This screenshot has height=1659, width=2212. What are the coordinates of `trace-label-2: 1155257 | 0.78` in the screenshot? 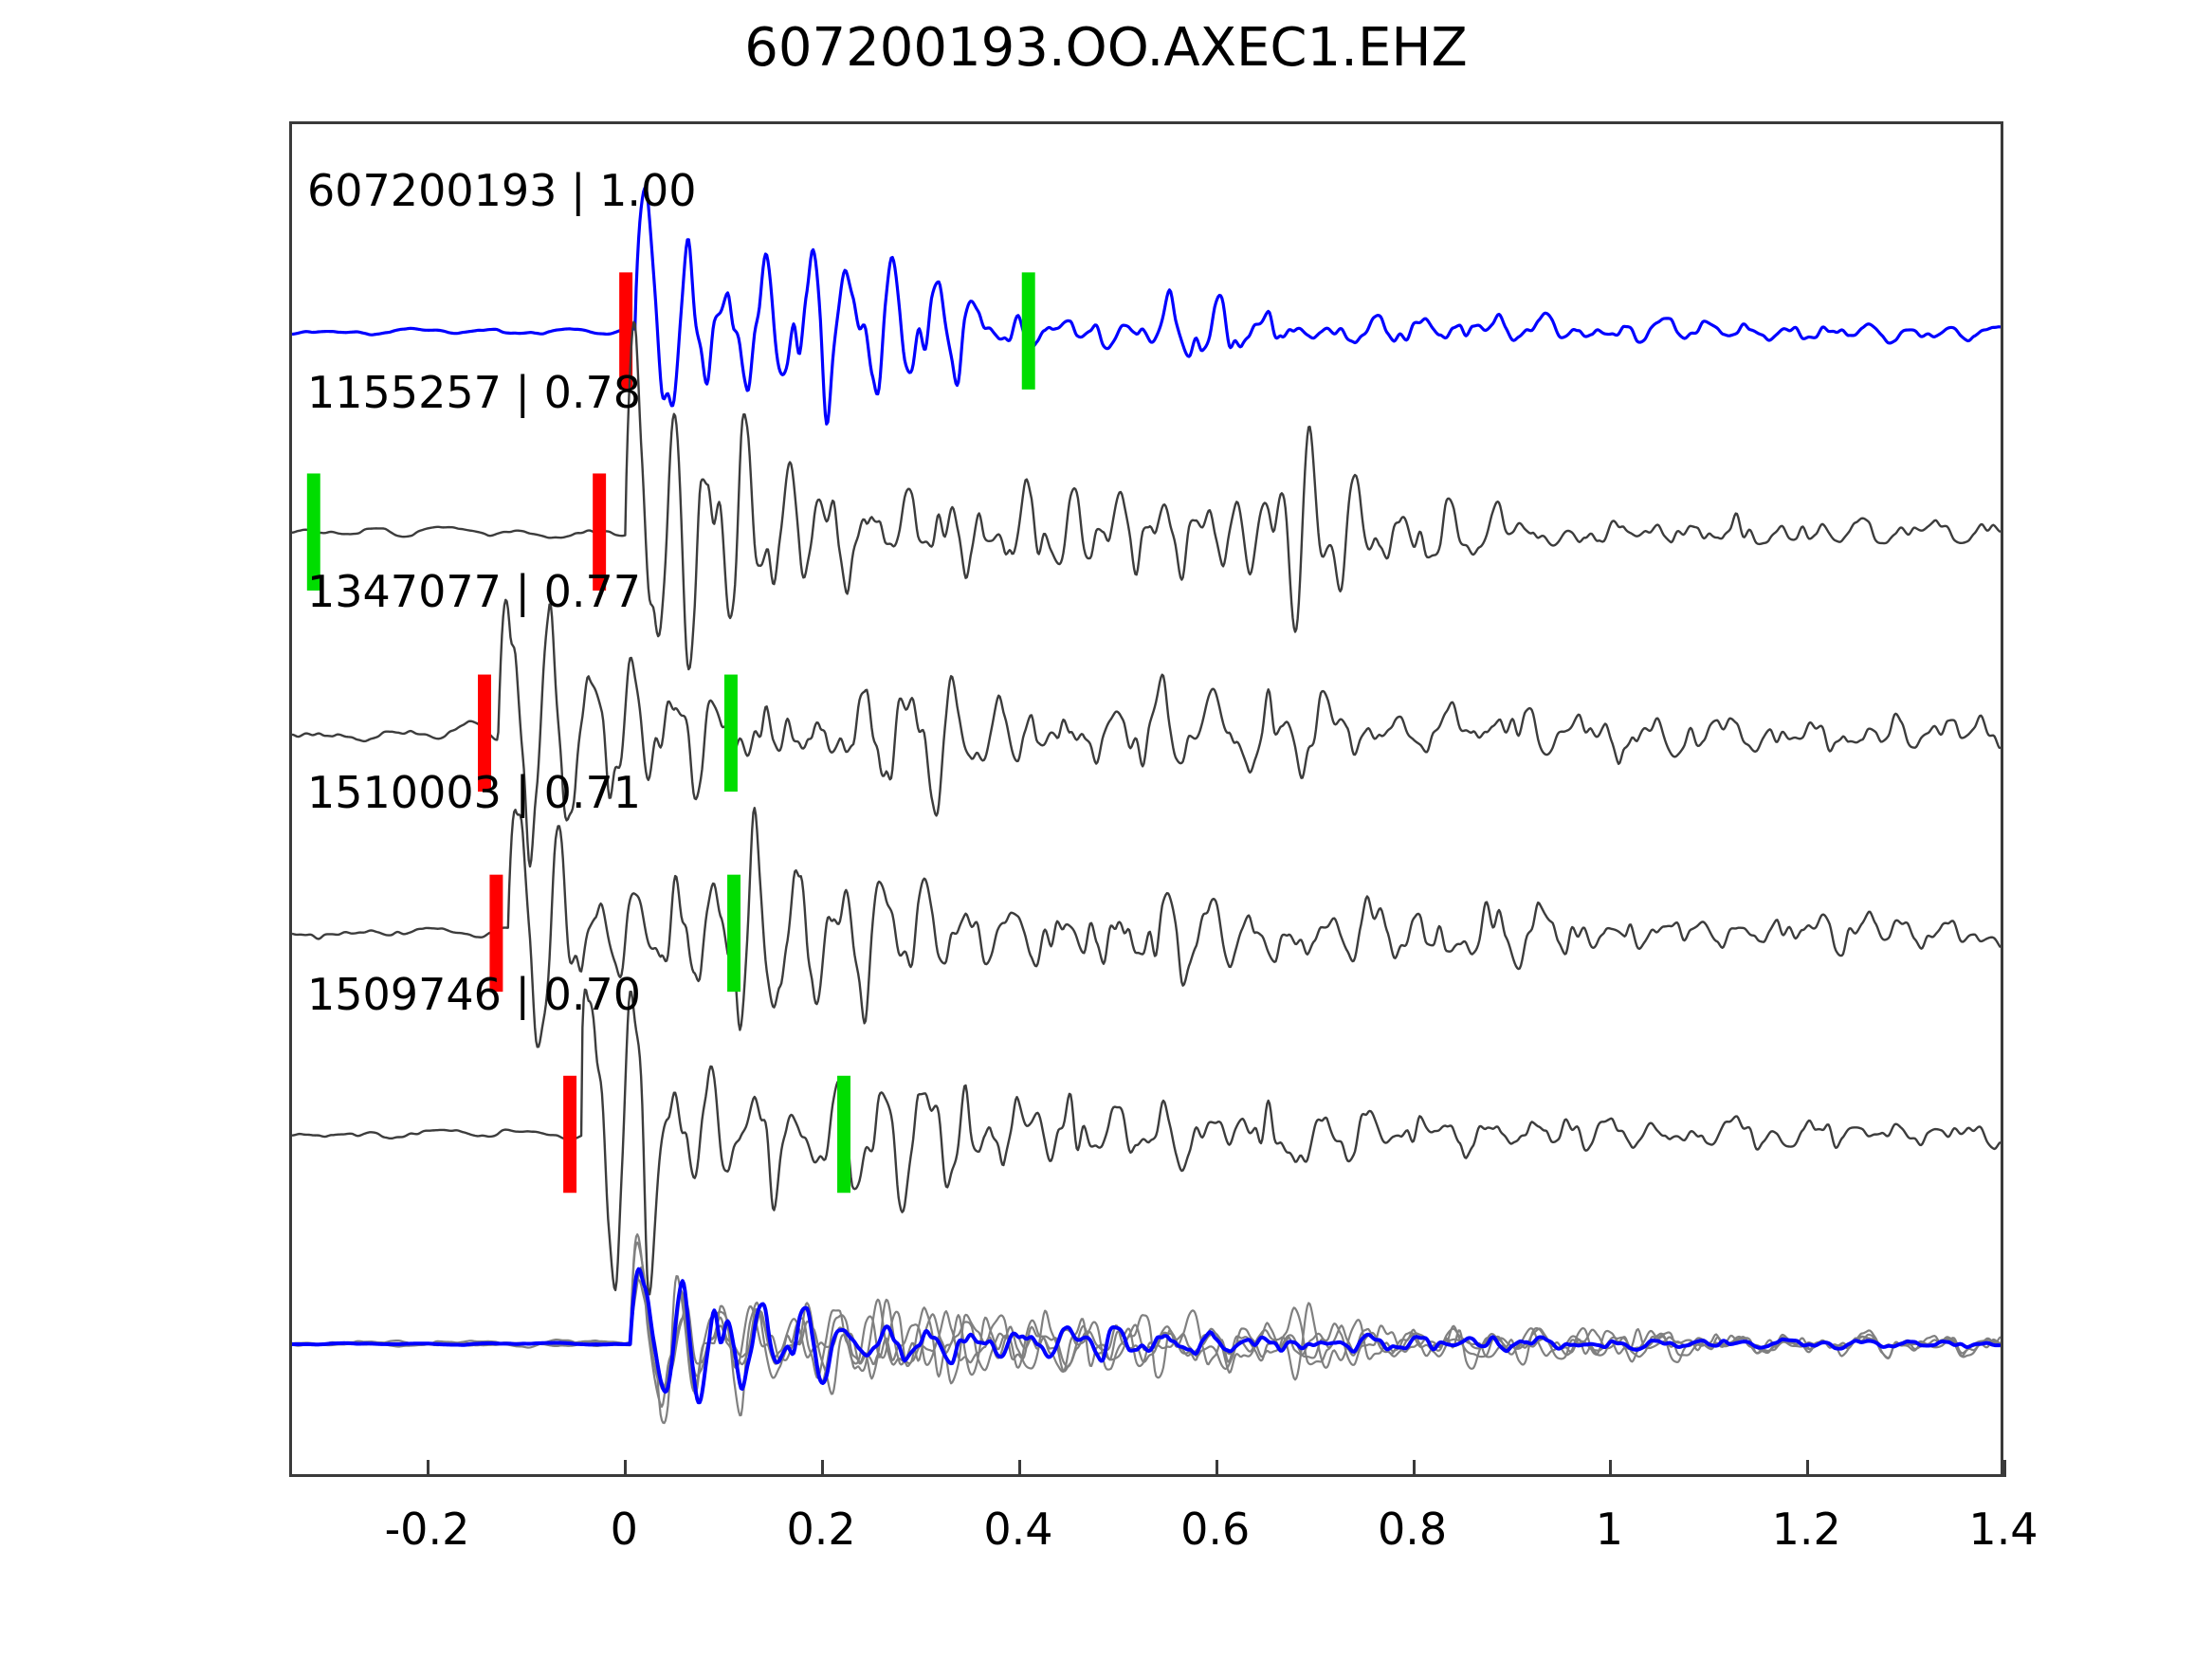 It's located at (474, 392).